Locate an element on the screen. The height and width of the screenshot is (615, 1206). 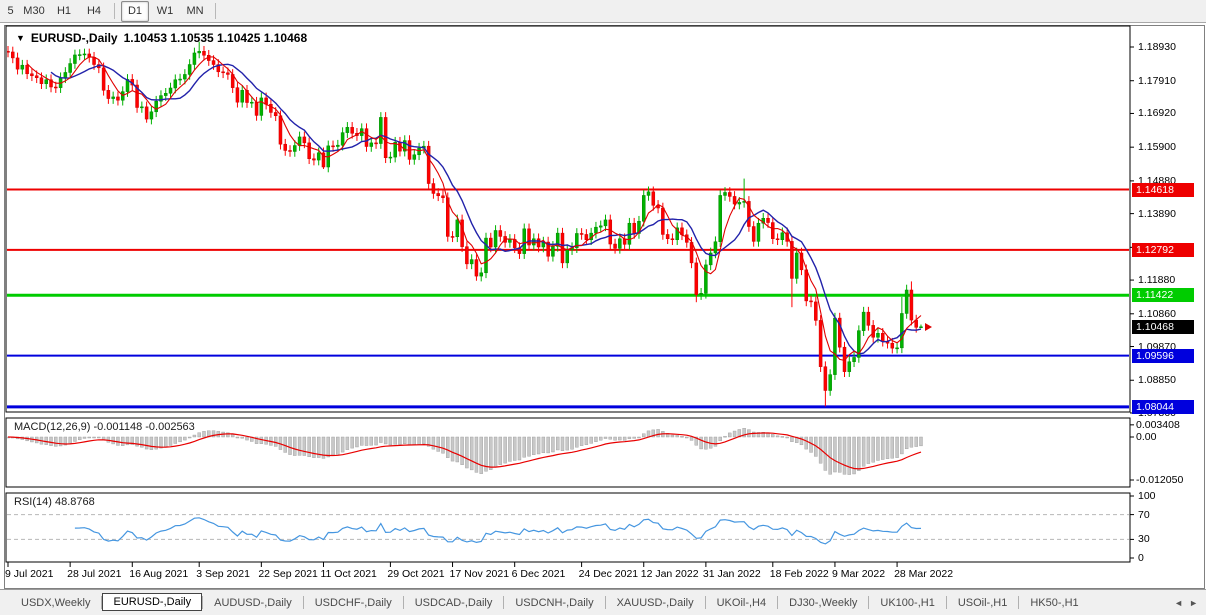
price-tick-label: 1.15900 is located at coordinates (1157, 147).